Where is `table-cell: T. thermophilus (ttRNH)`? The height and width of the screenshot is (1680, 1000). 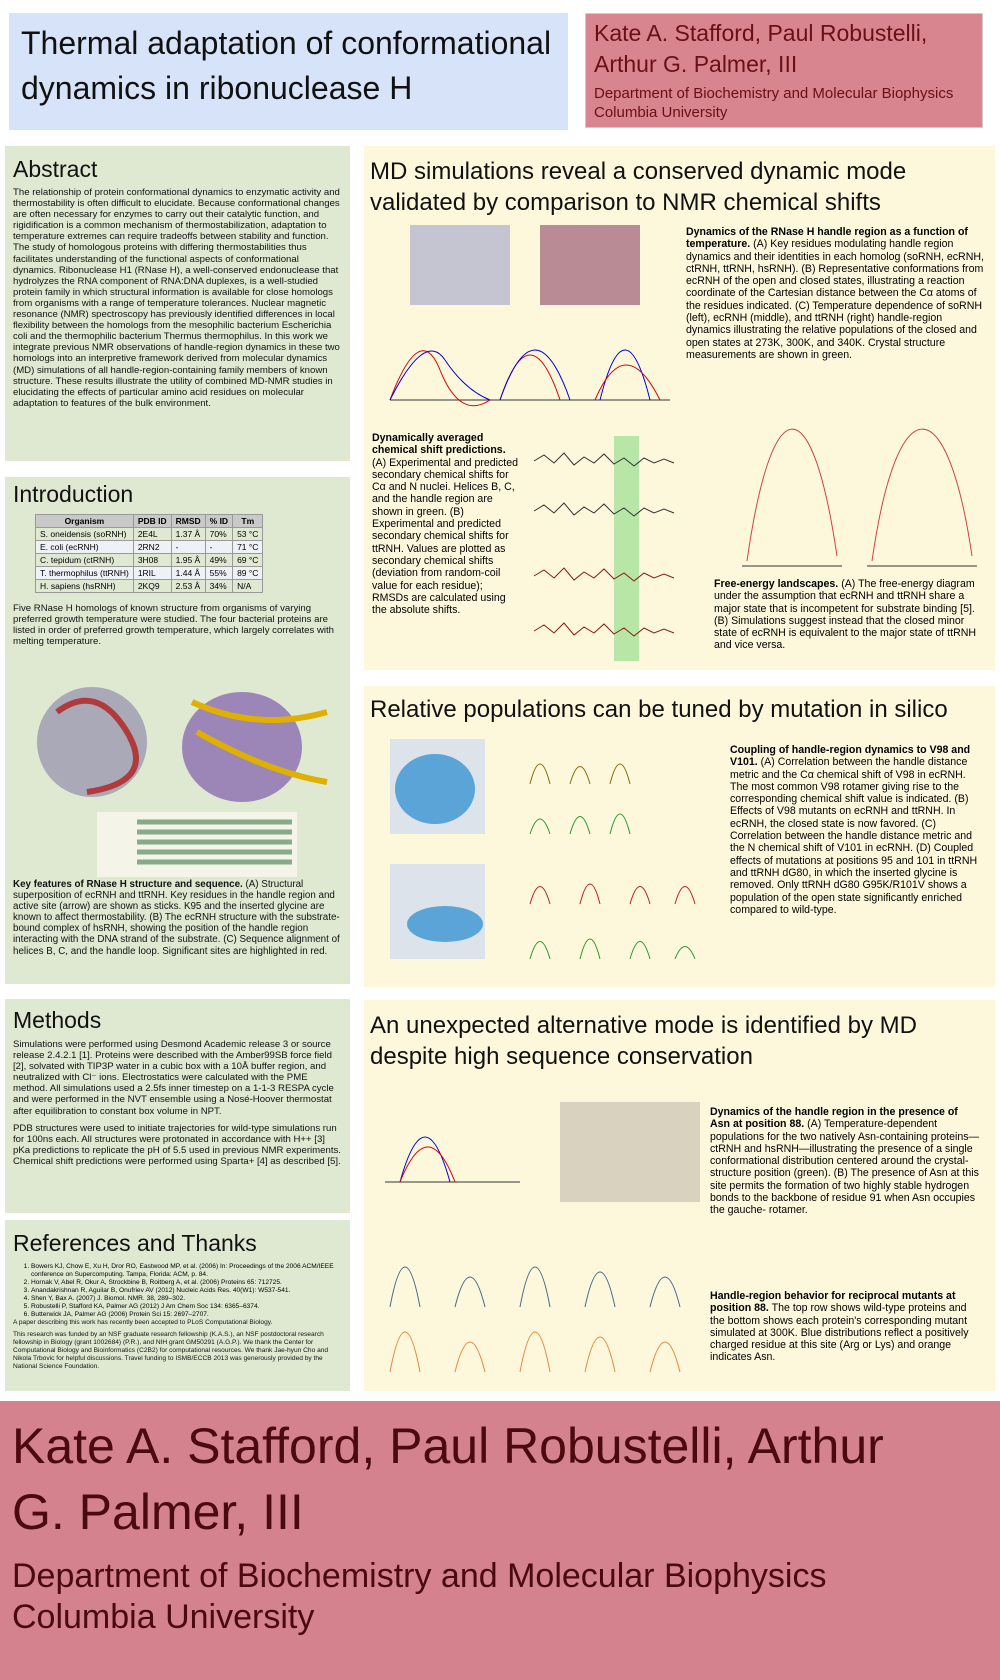
table-cell: T. thermophilus (ttRNH) is located at coordinates (84, 573).